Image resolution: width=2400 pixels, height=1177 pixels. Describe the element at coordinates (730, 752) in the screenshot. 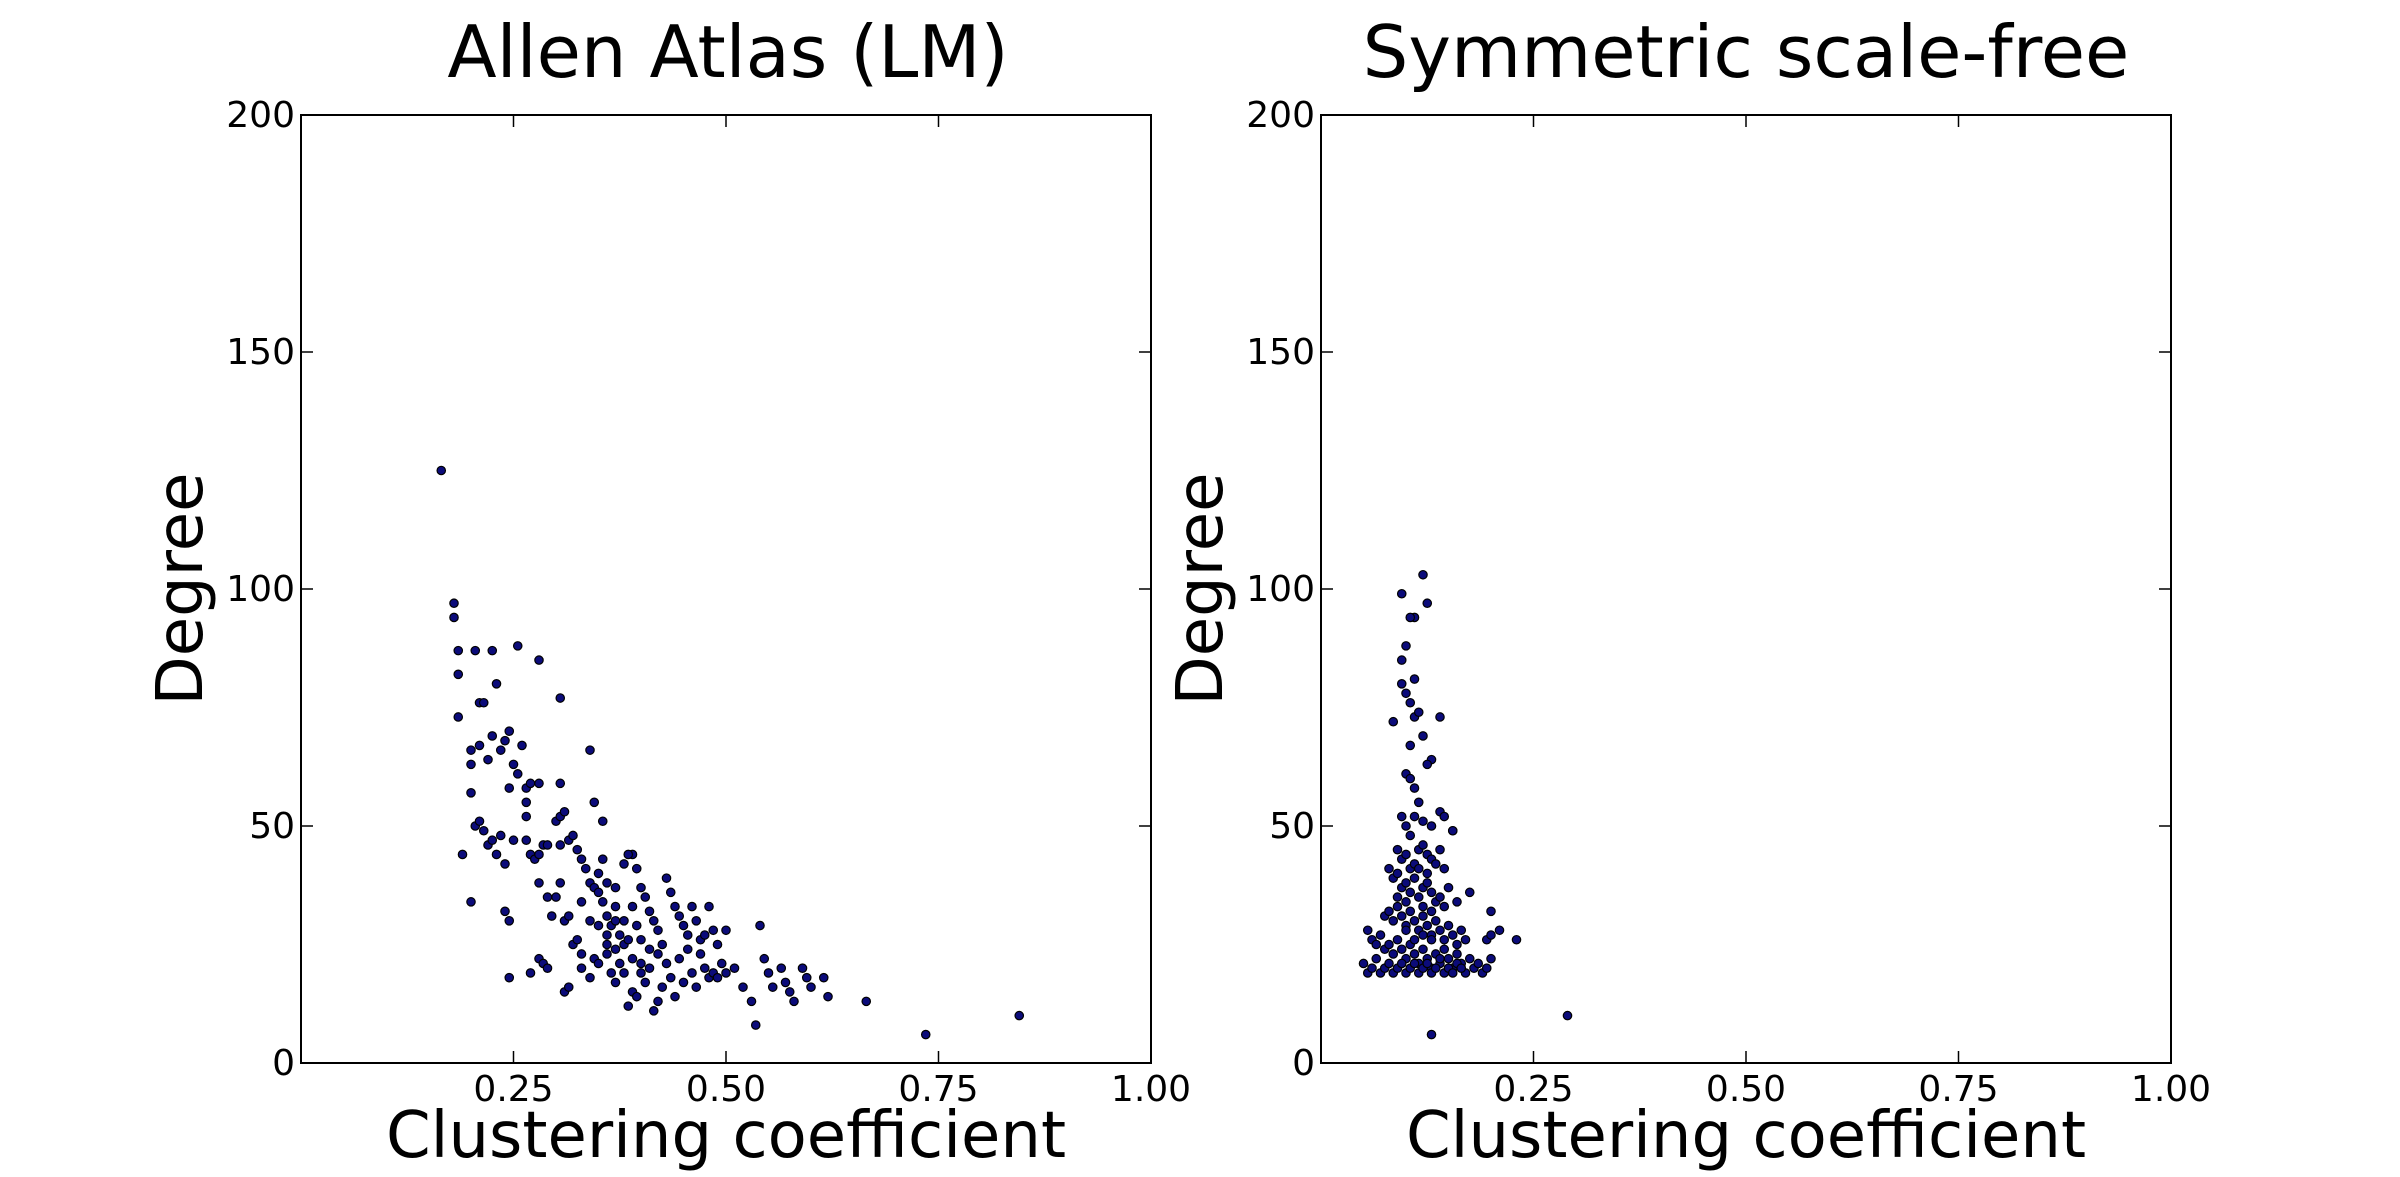

I see `left-points` at that location.